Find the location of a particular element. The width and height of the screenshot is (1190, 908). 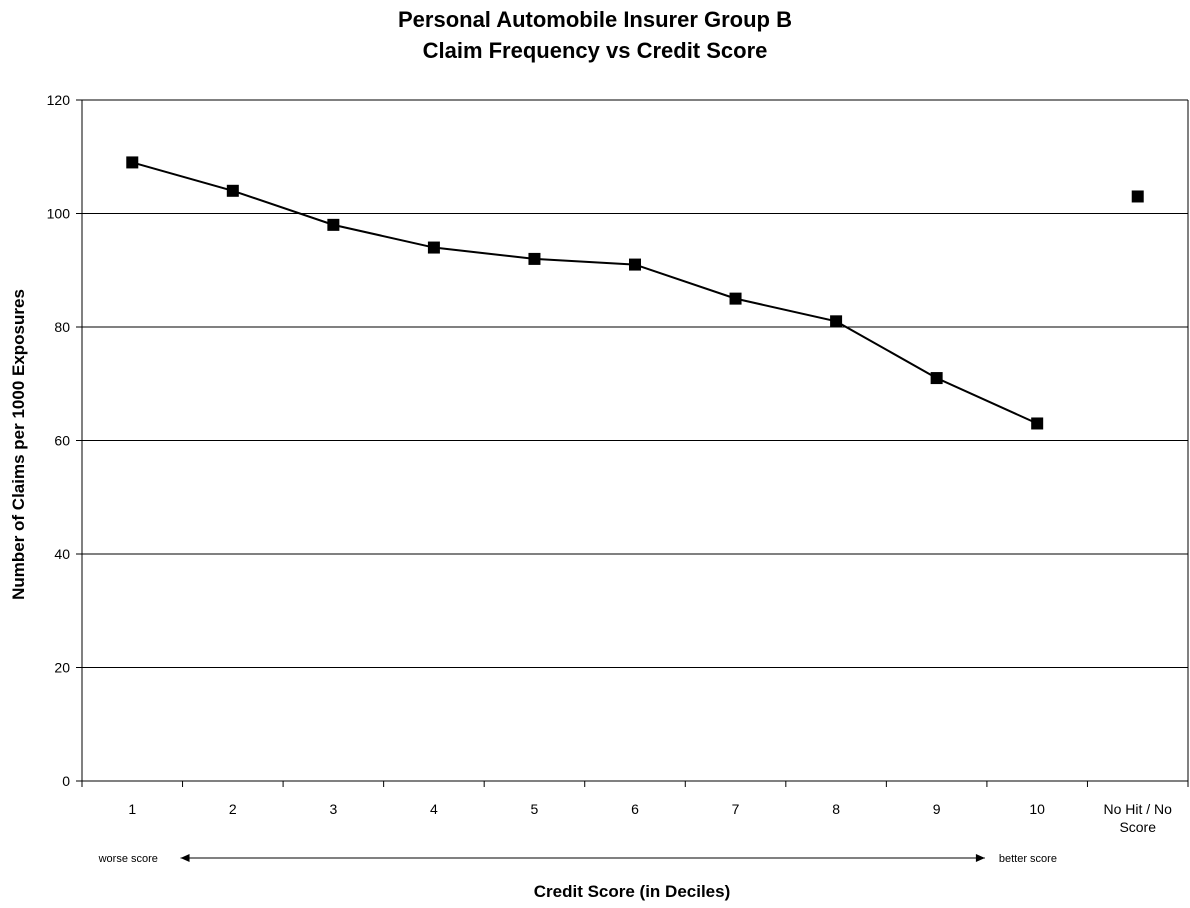

y-tick-label: 120 is located at coordinates (59, 100).